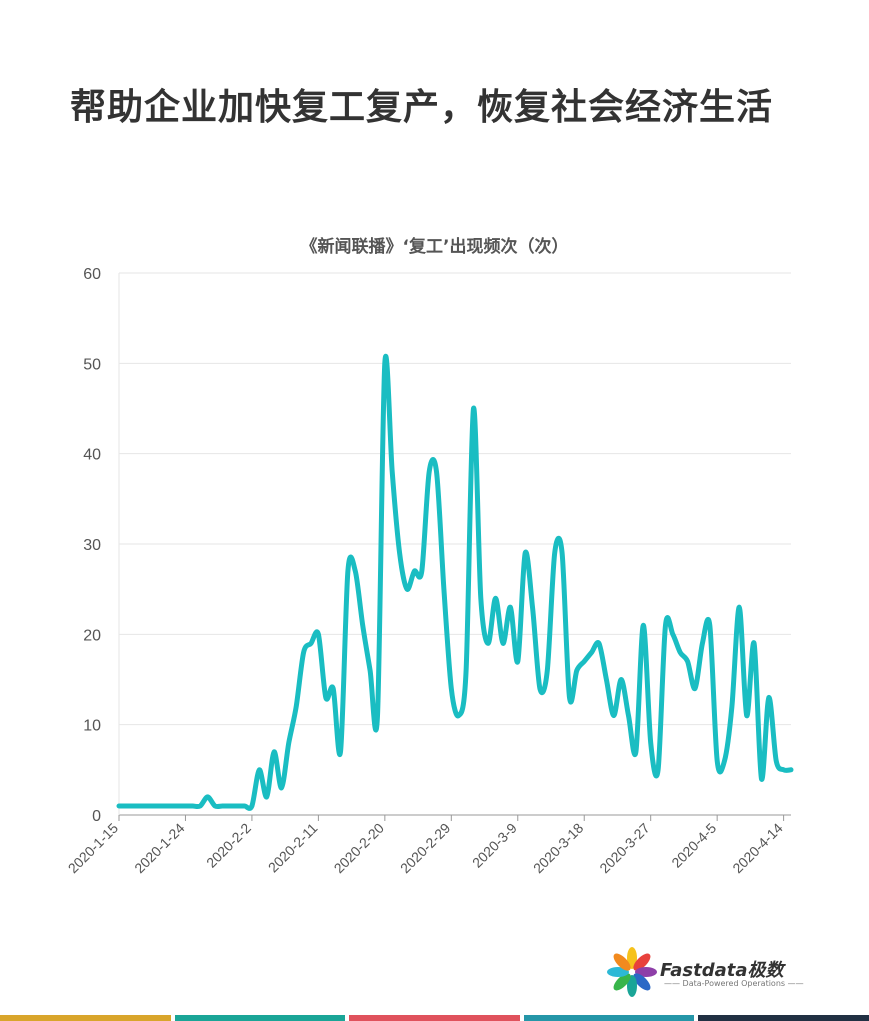 The image size is (869, 1021). What do you see at coordinates (92, 455) in the screenshot?
I see `y-tick-label: 40` at bounding box center [92, 455].